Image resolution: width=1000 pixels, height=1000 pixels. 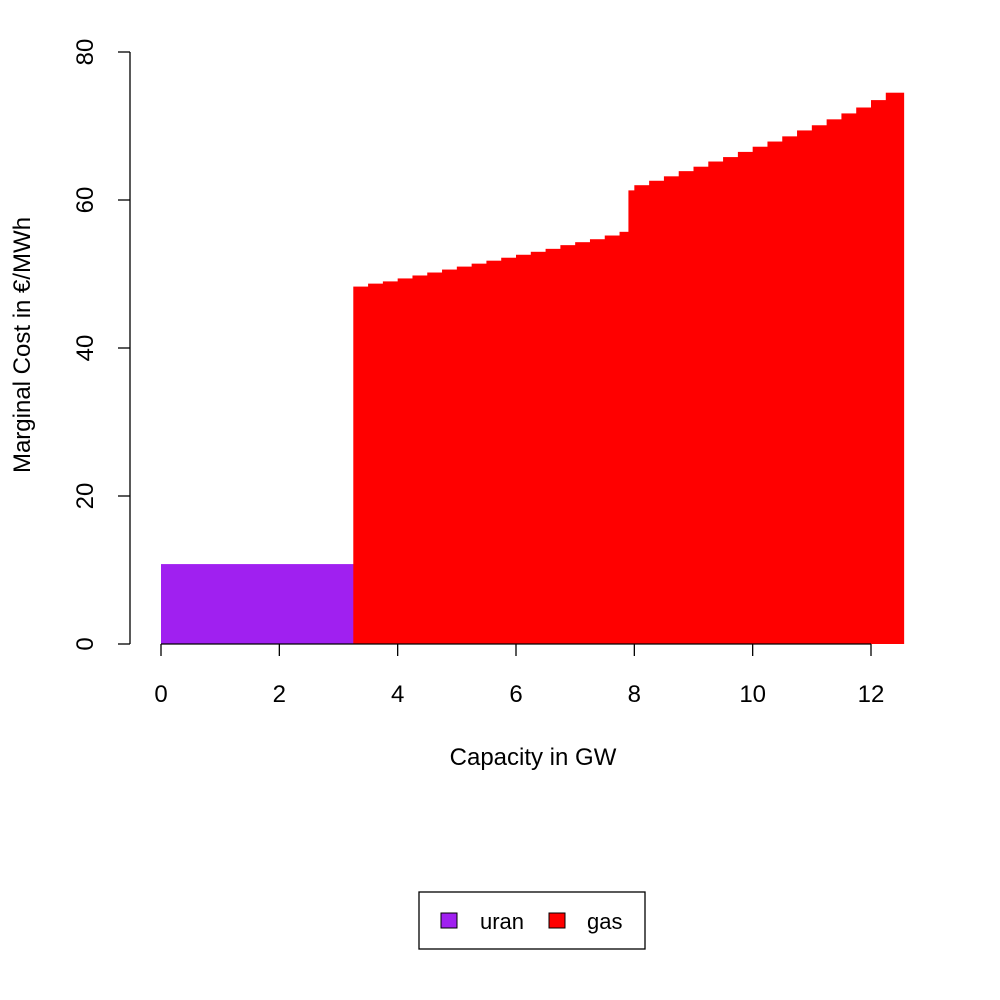 What do you see at coordinates (85, 643) in the screenshot?
I see `y-tick-label-0: 0` at bounding box center [85, 643].